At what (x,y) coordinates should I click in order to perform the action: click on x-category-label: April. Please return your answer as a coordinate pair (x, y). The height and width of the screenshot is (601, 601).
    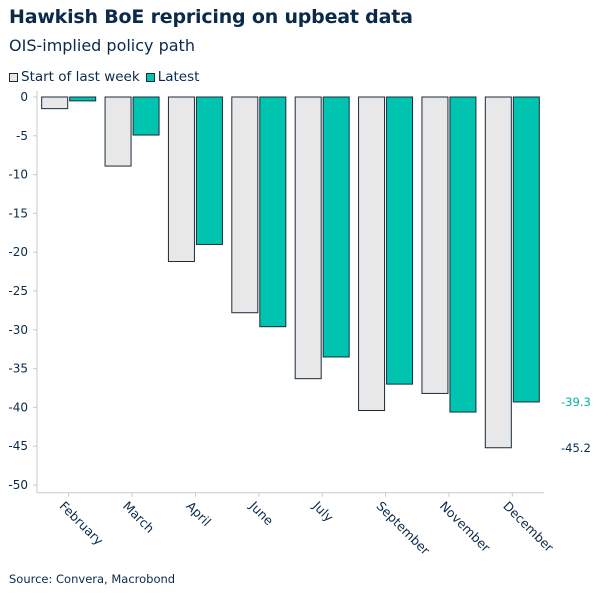
    Looking at the image, I should click on (198, 513).